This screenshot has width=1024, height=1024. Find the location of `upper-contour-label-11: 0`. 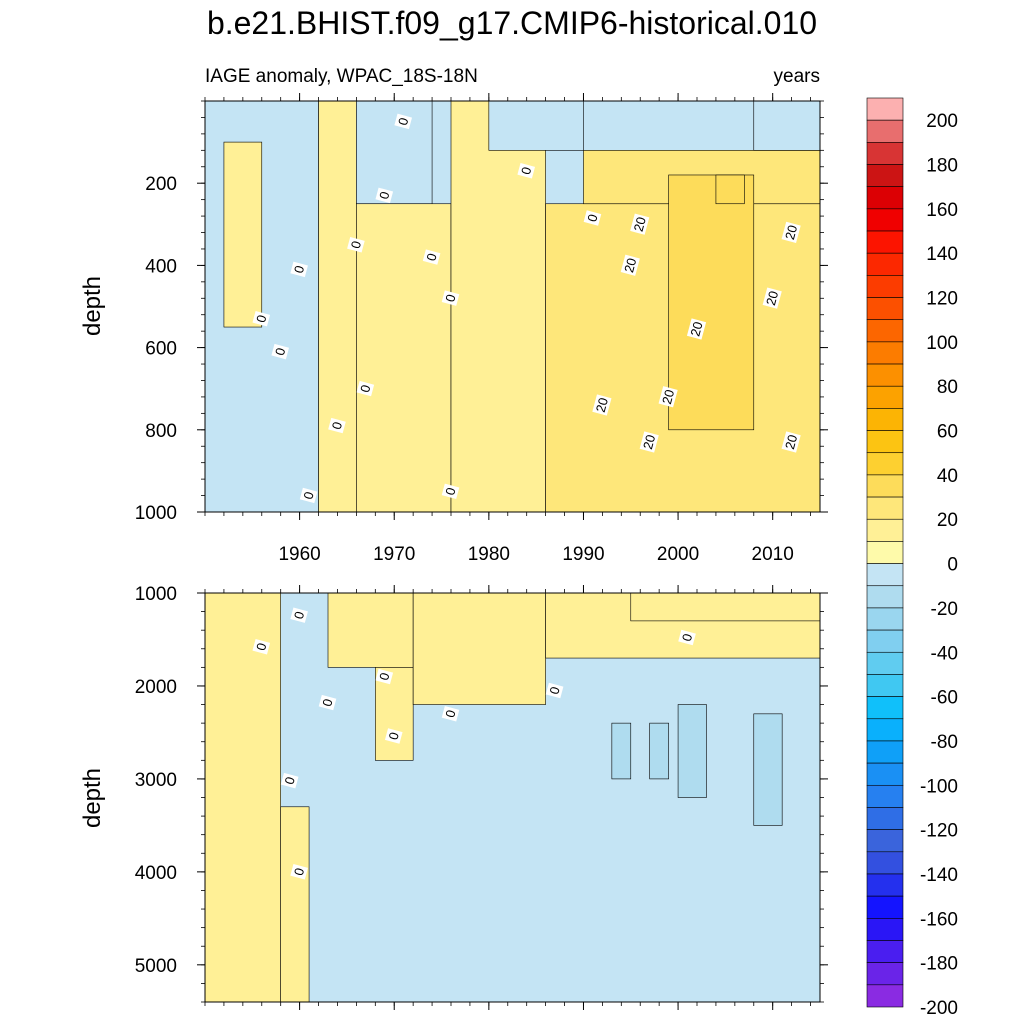

upper-contour-label-11: 0 is located at coordinates (450, 491).